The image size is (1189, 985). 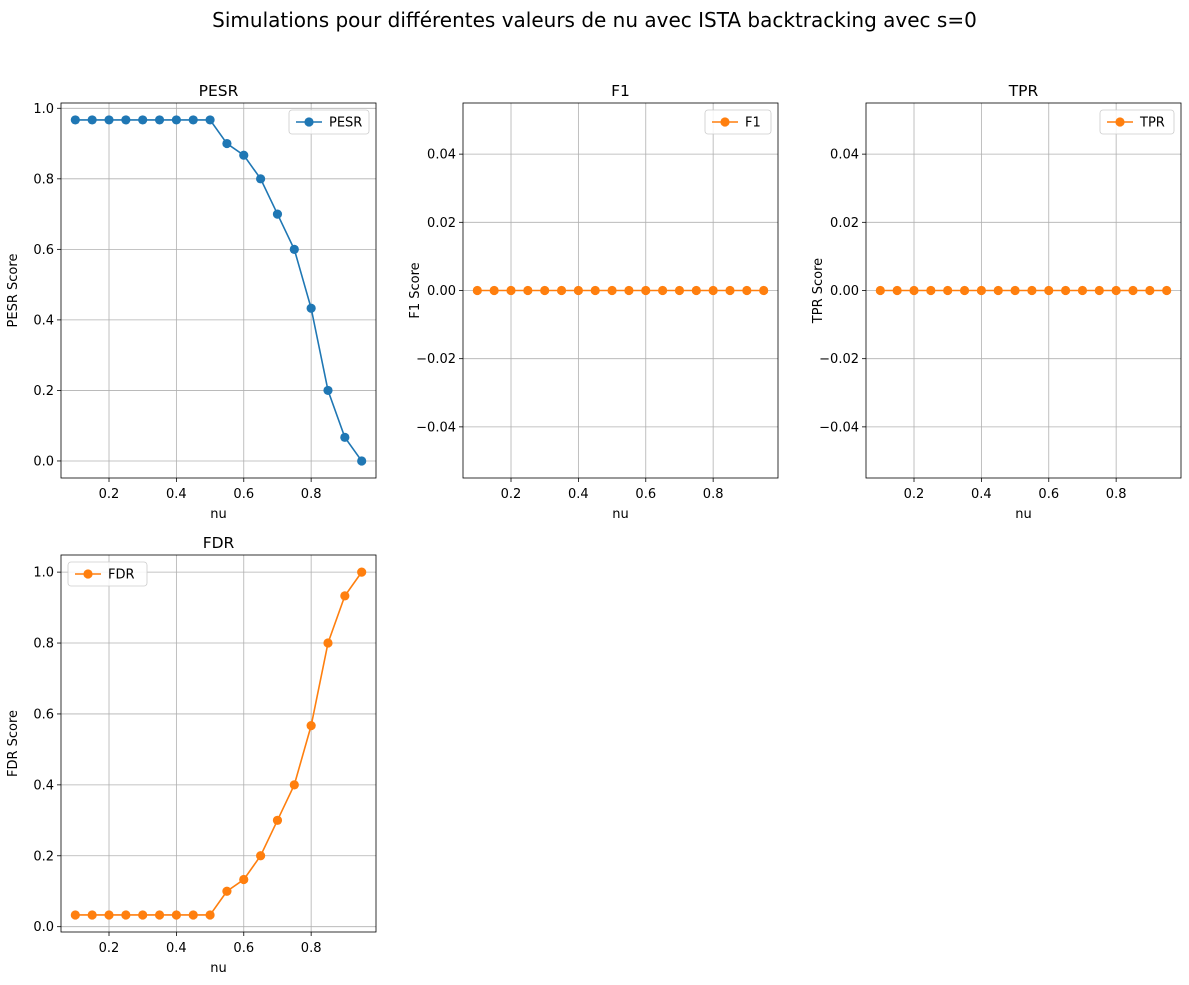 What do you see at coordinates (620, 91) in the screenshot?
I see `subplot-title: F1` at bounding box center [620, 91].